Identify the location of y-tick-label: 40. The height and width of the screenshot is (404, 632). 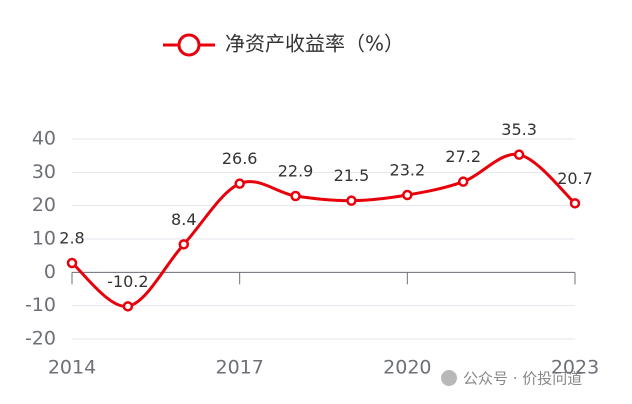
(44, 139).